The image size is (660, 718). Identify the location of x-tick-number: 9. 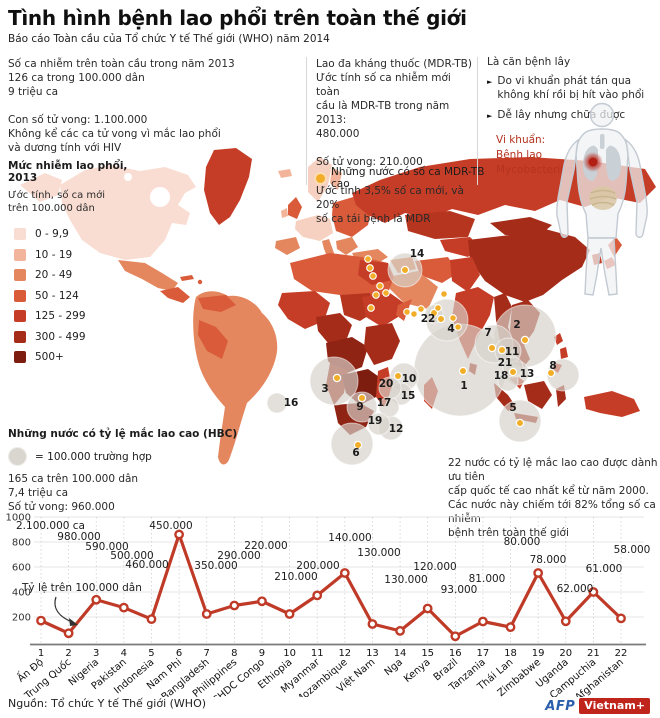
(262, 653).